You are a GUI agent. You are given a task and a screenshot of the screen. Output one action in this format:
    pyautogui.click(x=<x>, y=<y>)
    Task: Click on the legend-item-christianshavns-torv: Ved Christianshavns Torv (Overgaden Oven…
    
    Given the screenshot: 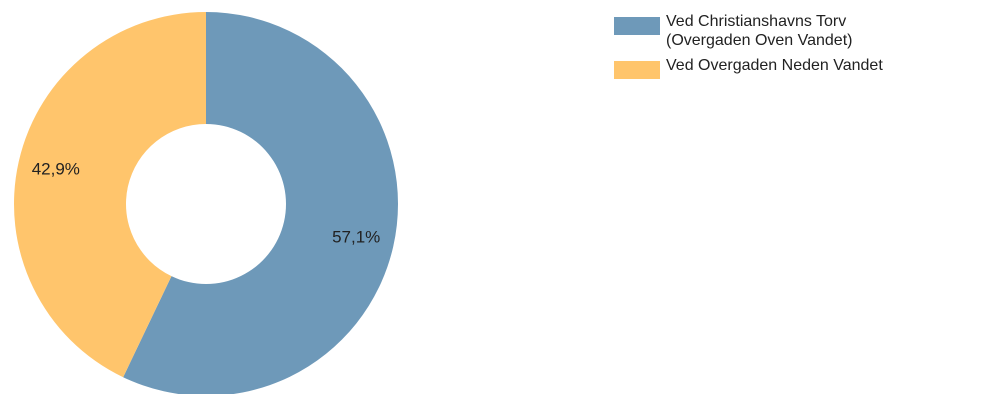 What is the action you would take?
    pyautogui.click(x=794, y=31)
    